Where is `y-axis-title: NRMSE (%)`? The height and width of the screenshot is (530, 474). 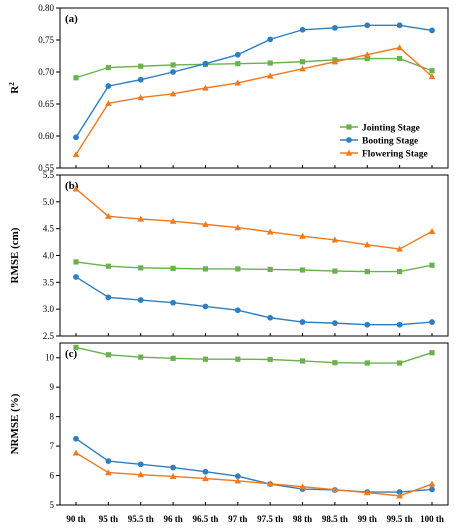 y-axis-title: NRMSE (%) is located at coordinates (15, 423).